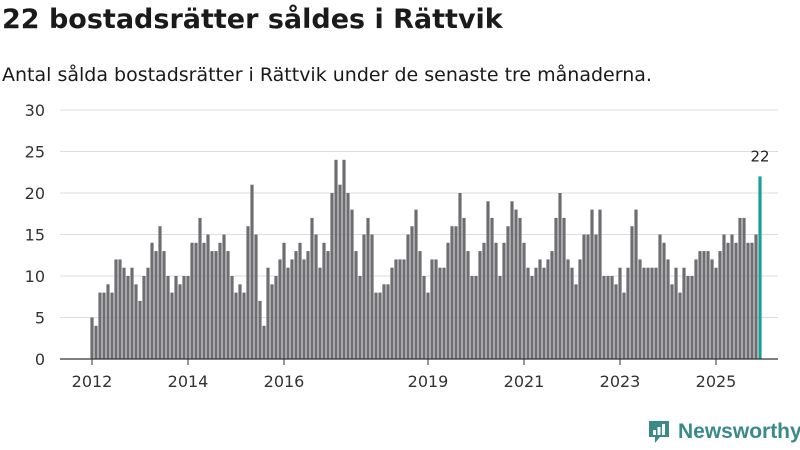 The height and width of the screenshot is (450, 800). Describe the element at coordinates (35, 276) in the screenshot. I see `y-tick-label: 10` at that location.